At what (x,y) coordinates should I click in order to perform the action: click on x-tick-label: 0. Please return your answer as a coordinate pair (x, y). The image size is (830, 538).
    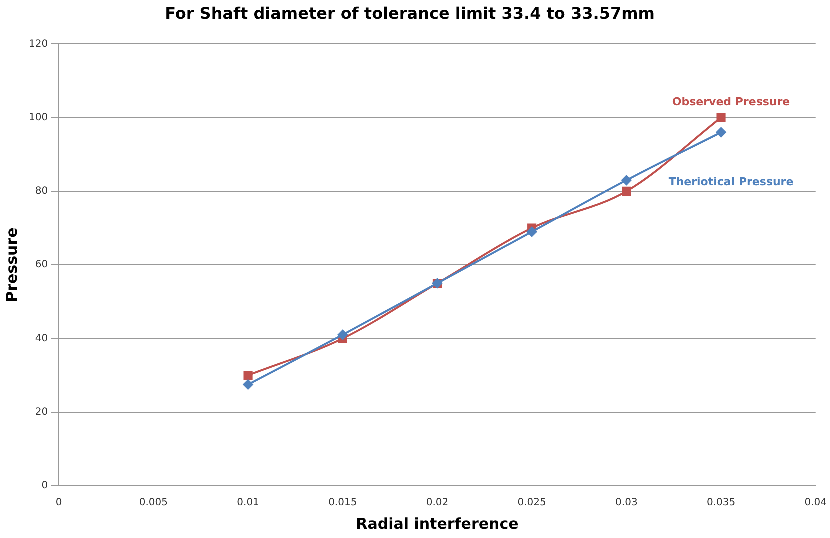
    Looking at the image, I should click on (59, 503).